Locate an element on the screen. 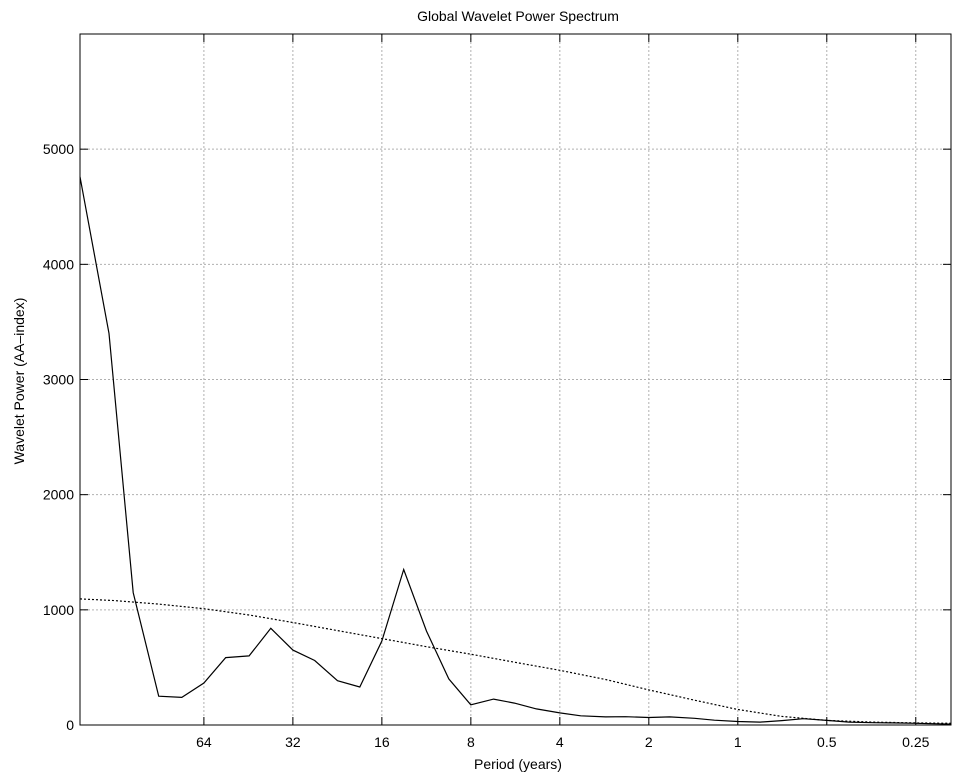 The height and width of the screenshot is (778, 953). chart-title: Global Wavelet Power Spectrum is located at coordinates (518, 16).